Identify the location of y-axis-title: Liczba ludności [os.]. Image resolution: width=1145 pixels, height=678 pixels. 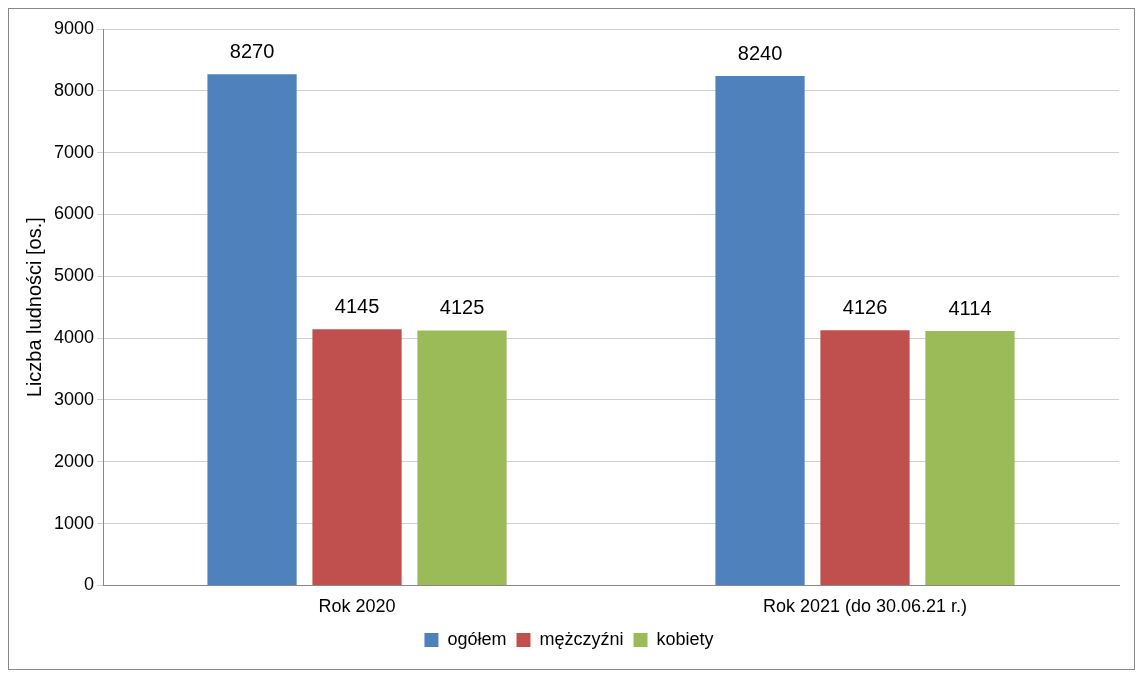
(33, 307).